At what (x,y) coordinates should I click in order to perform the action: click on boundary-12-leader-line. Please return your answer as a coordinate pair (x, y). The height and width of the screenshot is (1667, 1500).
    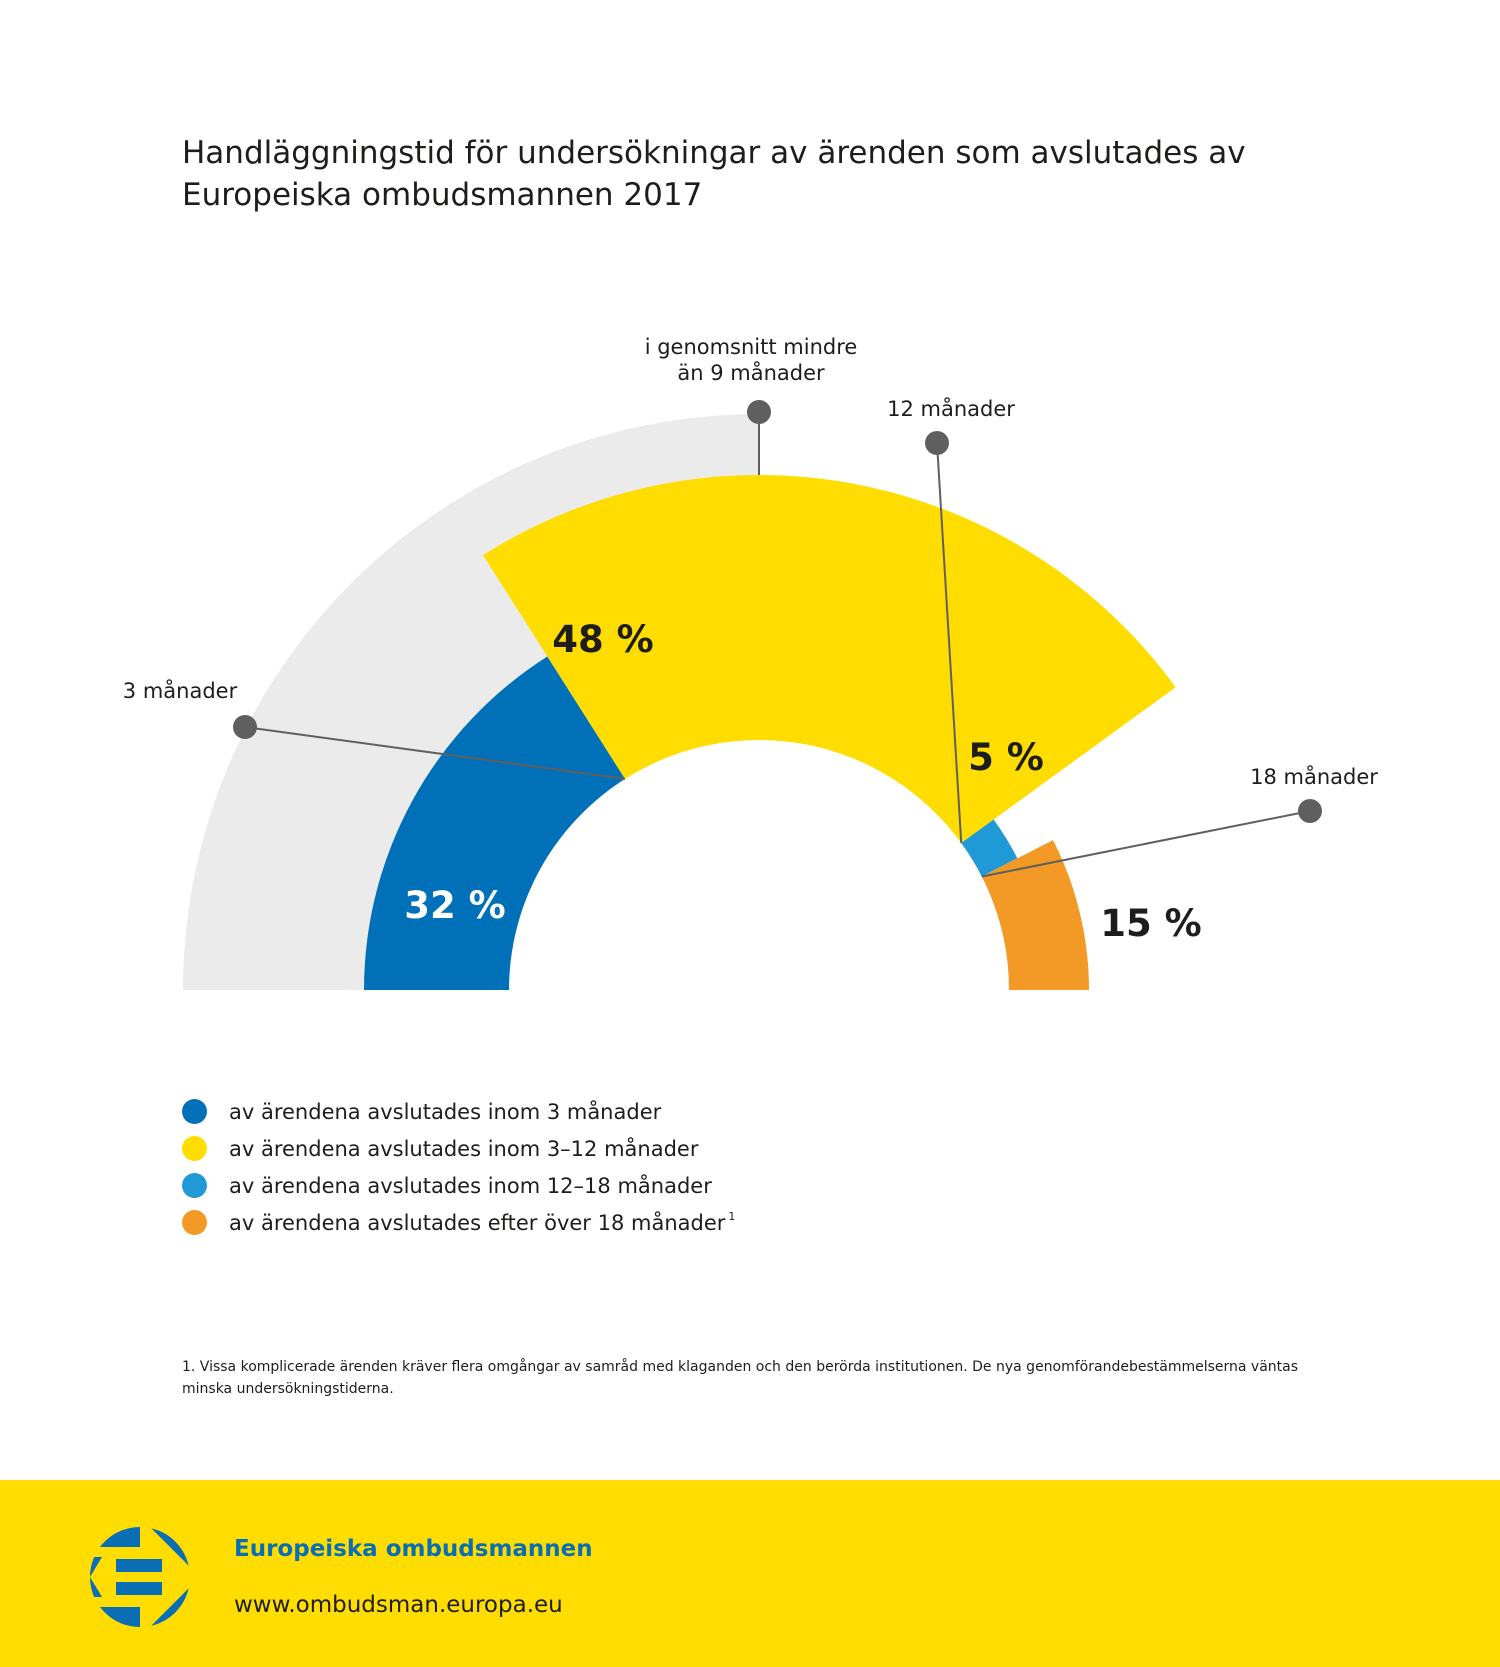
    Looking at the image, I should click on (949, 643).